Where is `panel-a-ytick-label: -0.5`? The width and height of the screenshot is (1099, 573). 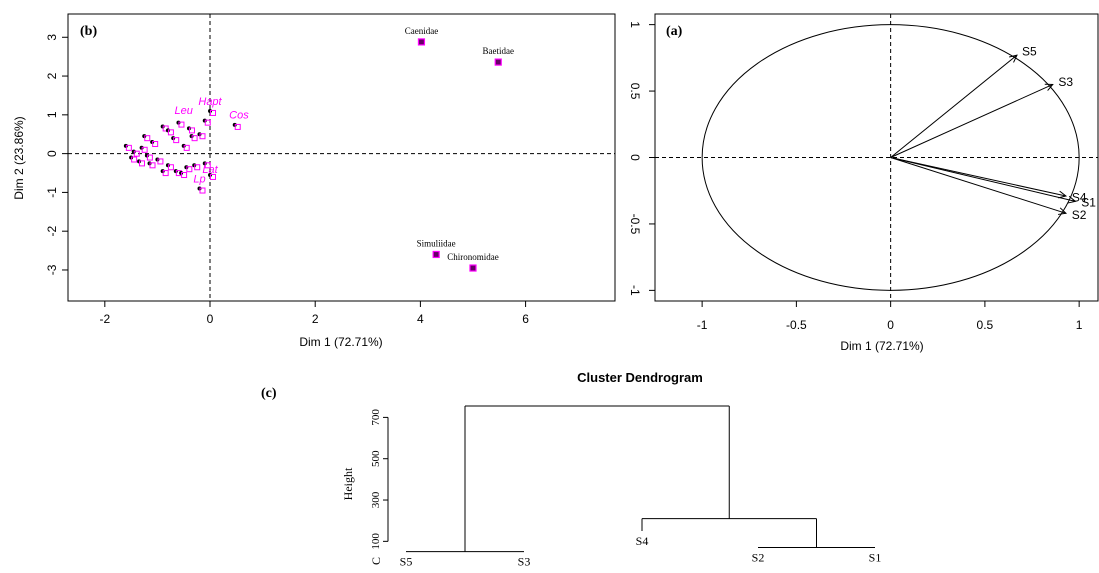 panel-a-ytick-label: -0.5 is located at coordinates (635, 224).